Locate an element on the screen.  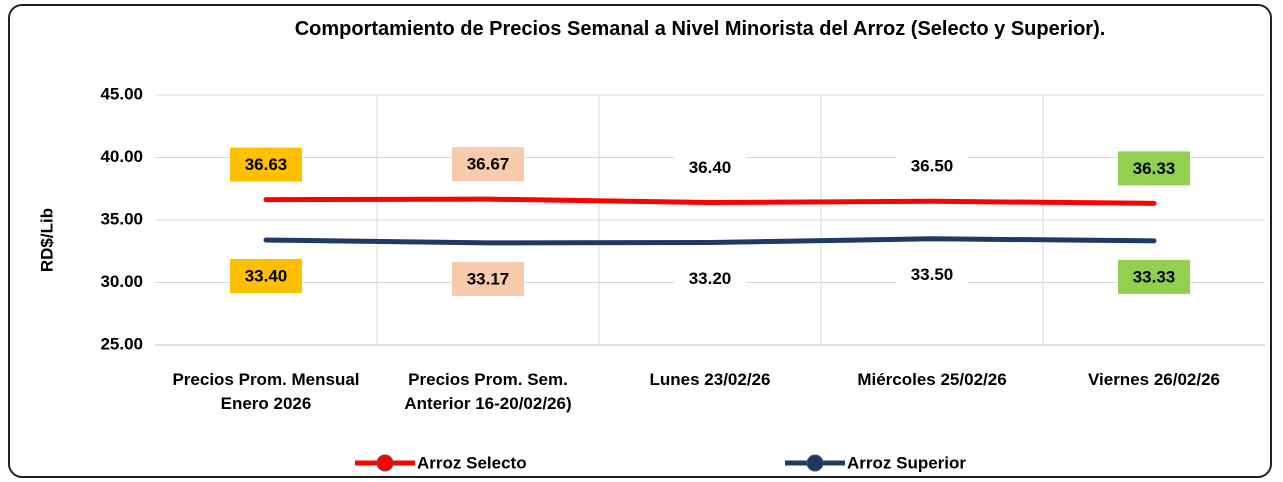
value-label: 36.63 is located at coordinates (266, 164).